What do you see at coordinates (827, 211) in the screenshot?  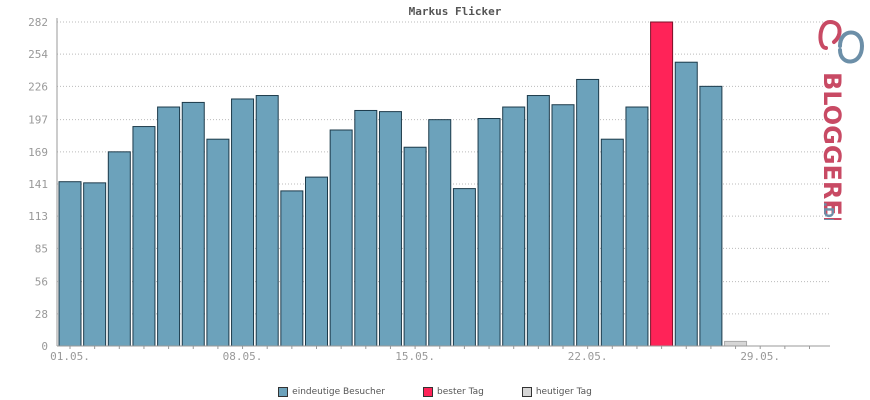 I see `logo-suffix: .DE` at bounding box center [827, 211].